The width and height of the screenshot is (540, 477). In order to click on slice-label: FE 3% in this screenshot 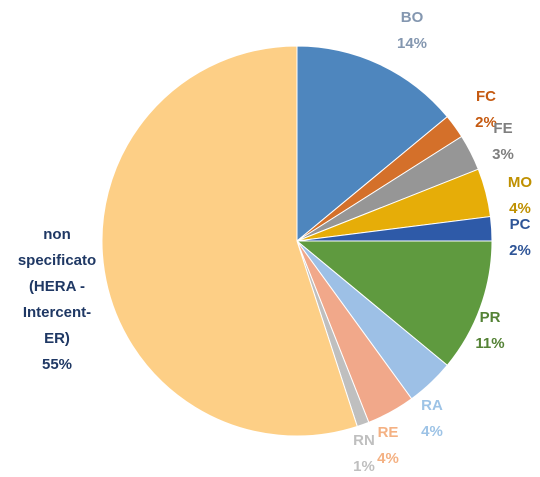, I will do `click(503, 142)`.